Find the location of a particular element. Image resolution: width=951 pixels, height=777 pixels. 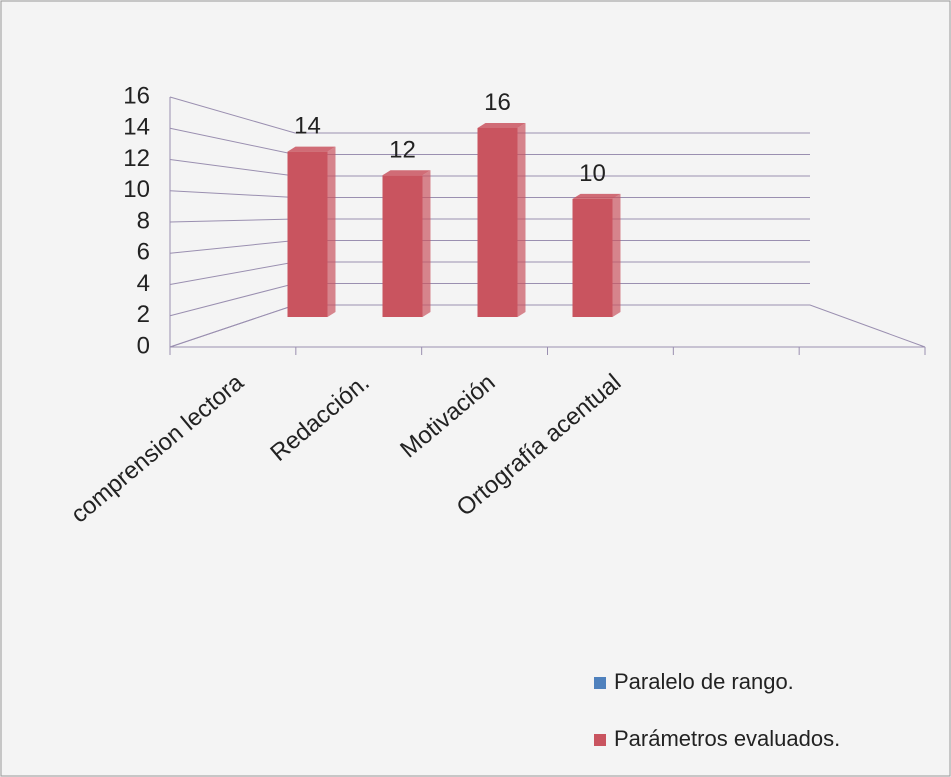

legend-label: Parámetros evaluados. is located at coordinates (727, 738).